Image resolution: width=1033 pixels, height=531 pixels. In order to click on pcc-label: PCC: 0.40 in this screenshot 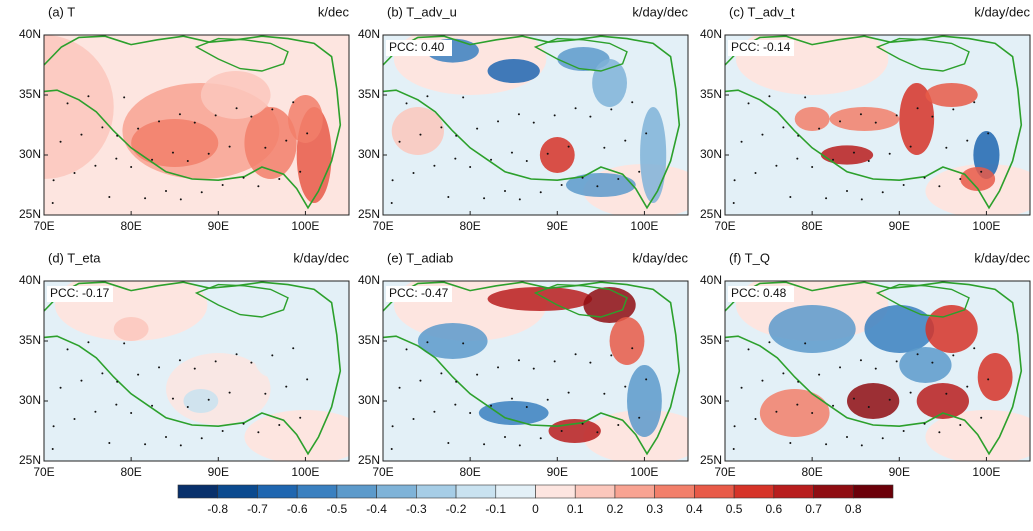, I will do `click(417, 47)`.